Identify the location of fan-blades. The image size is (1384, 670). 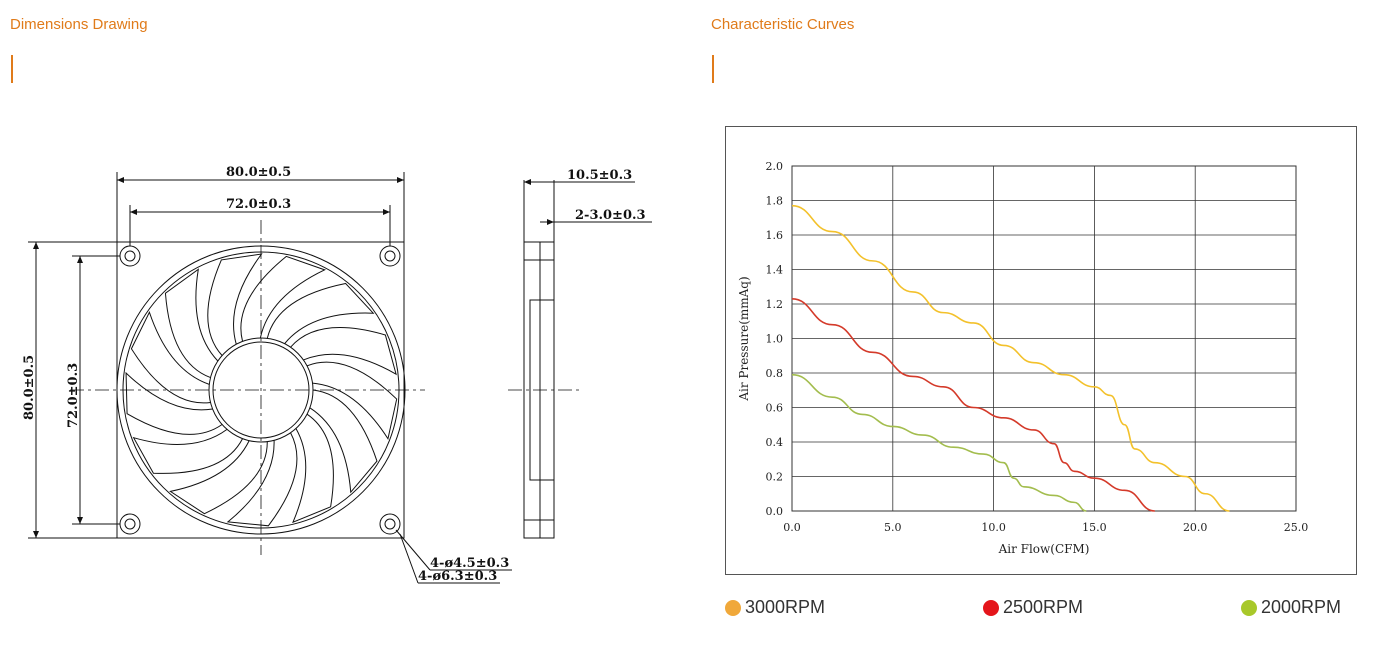
(261, 390).